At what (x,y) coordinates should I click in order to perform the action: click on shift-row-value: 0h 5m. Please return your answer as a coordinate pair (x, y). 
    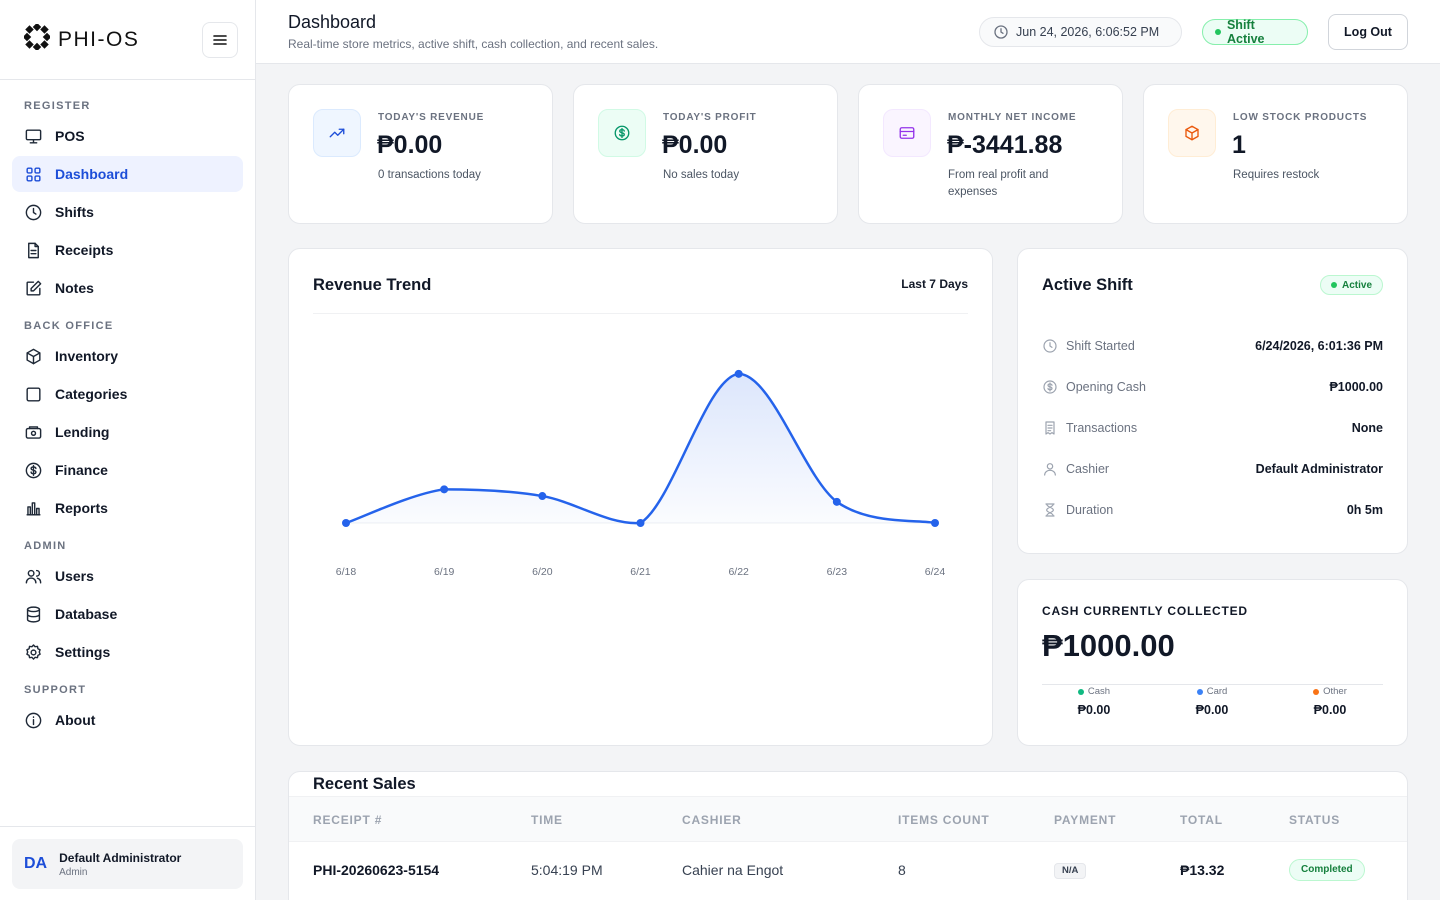
    Looking at the image, I should click on (1364, 510).